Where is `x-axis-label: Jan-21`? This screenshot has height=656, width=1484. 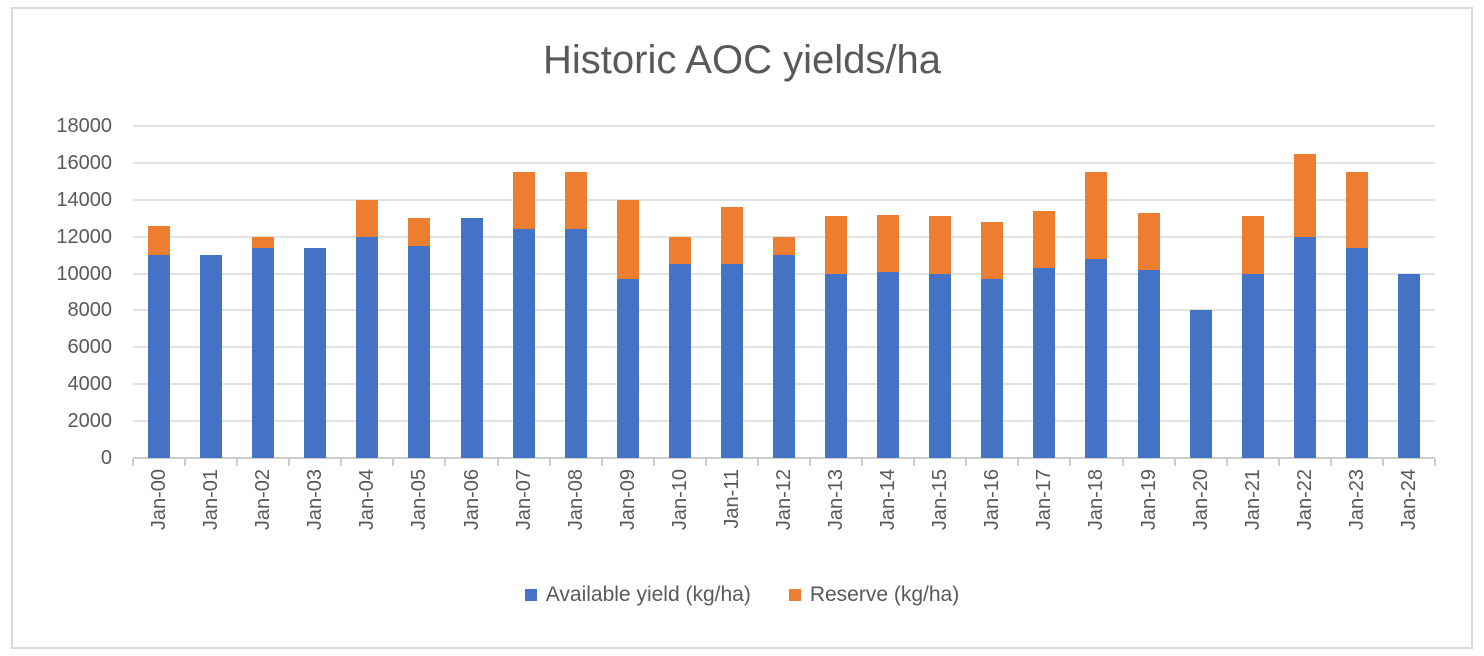 x-axis-label: Jan-21 is located at coordinates (1252, 500).